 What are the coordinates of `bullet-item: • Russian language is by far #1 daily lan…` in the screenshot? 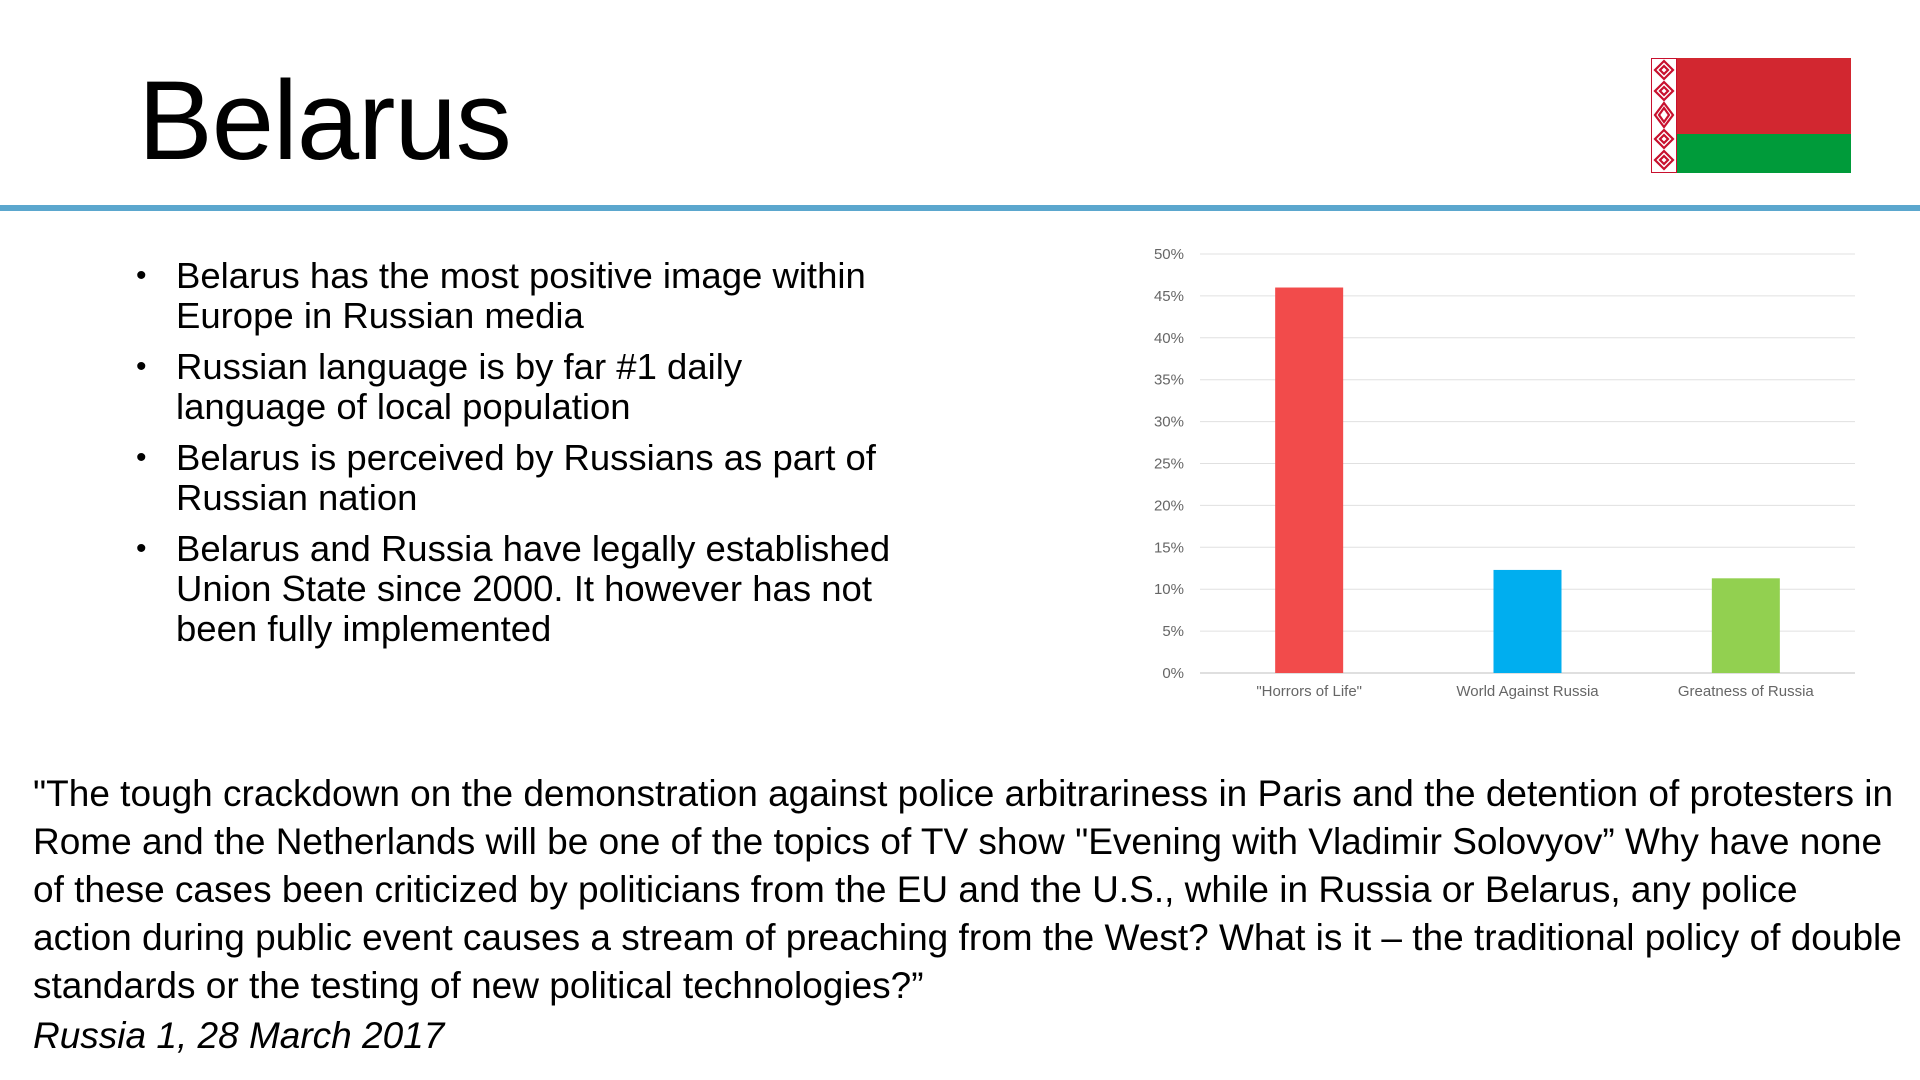 It's located at (513, 387).